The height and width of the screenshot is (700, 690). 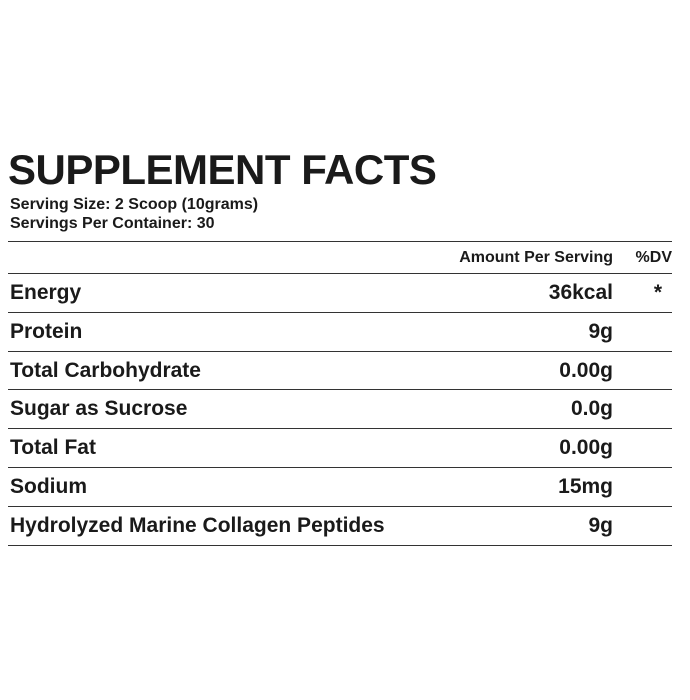 What do you see at coordinates (112, 223) in the screenshot?
I see `servings-per-container: Servings Per Container: 30` at bounding box center [112, 223].